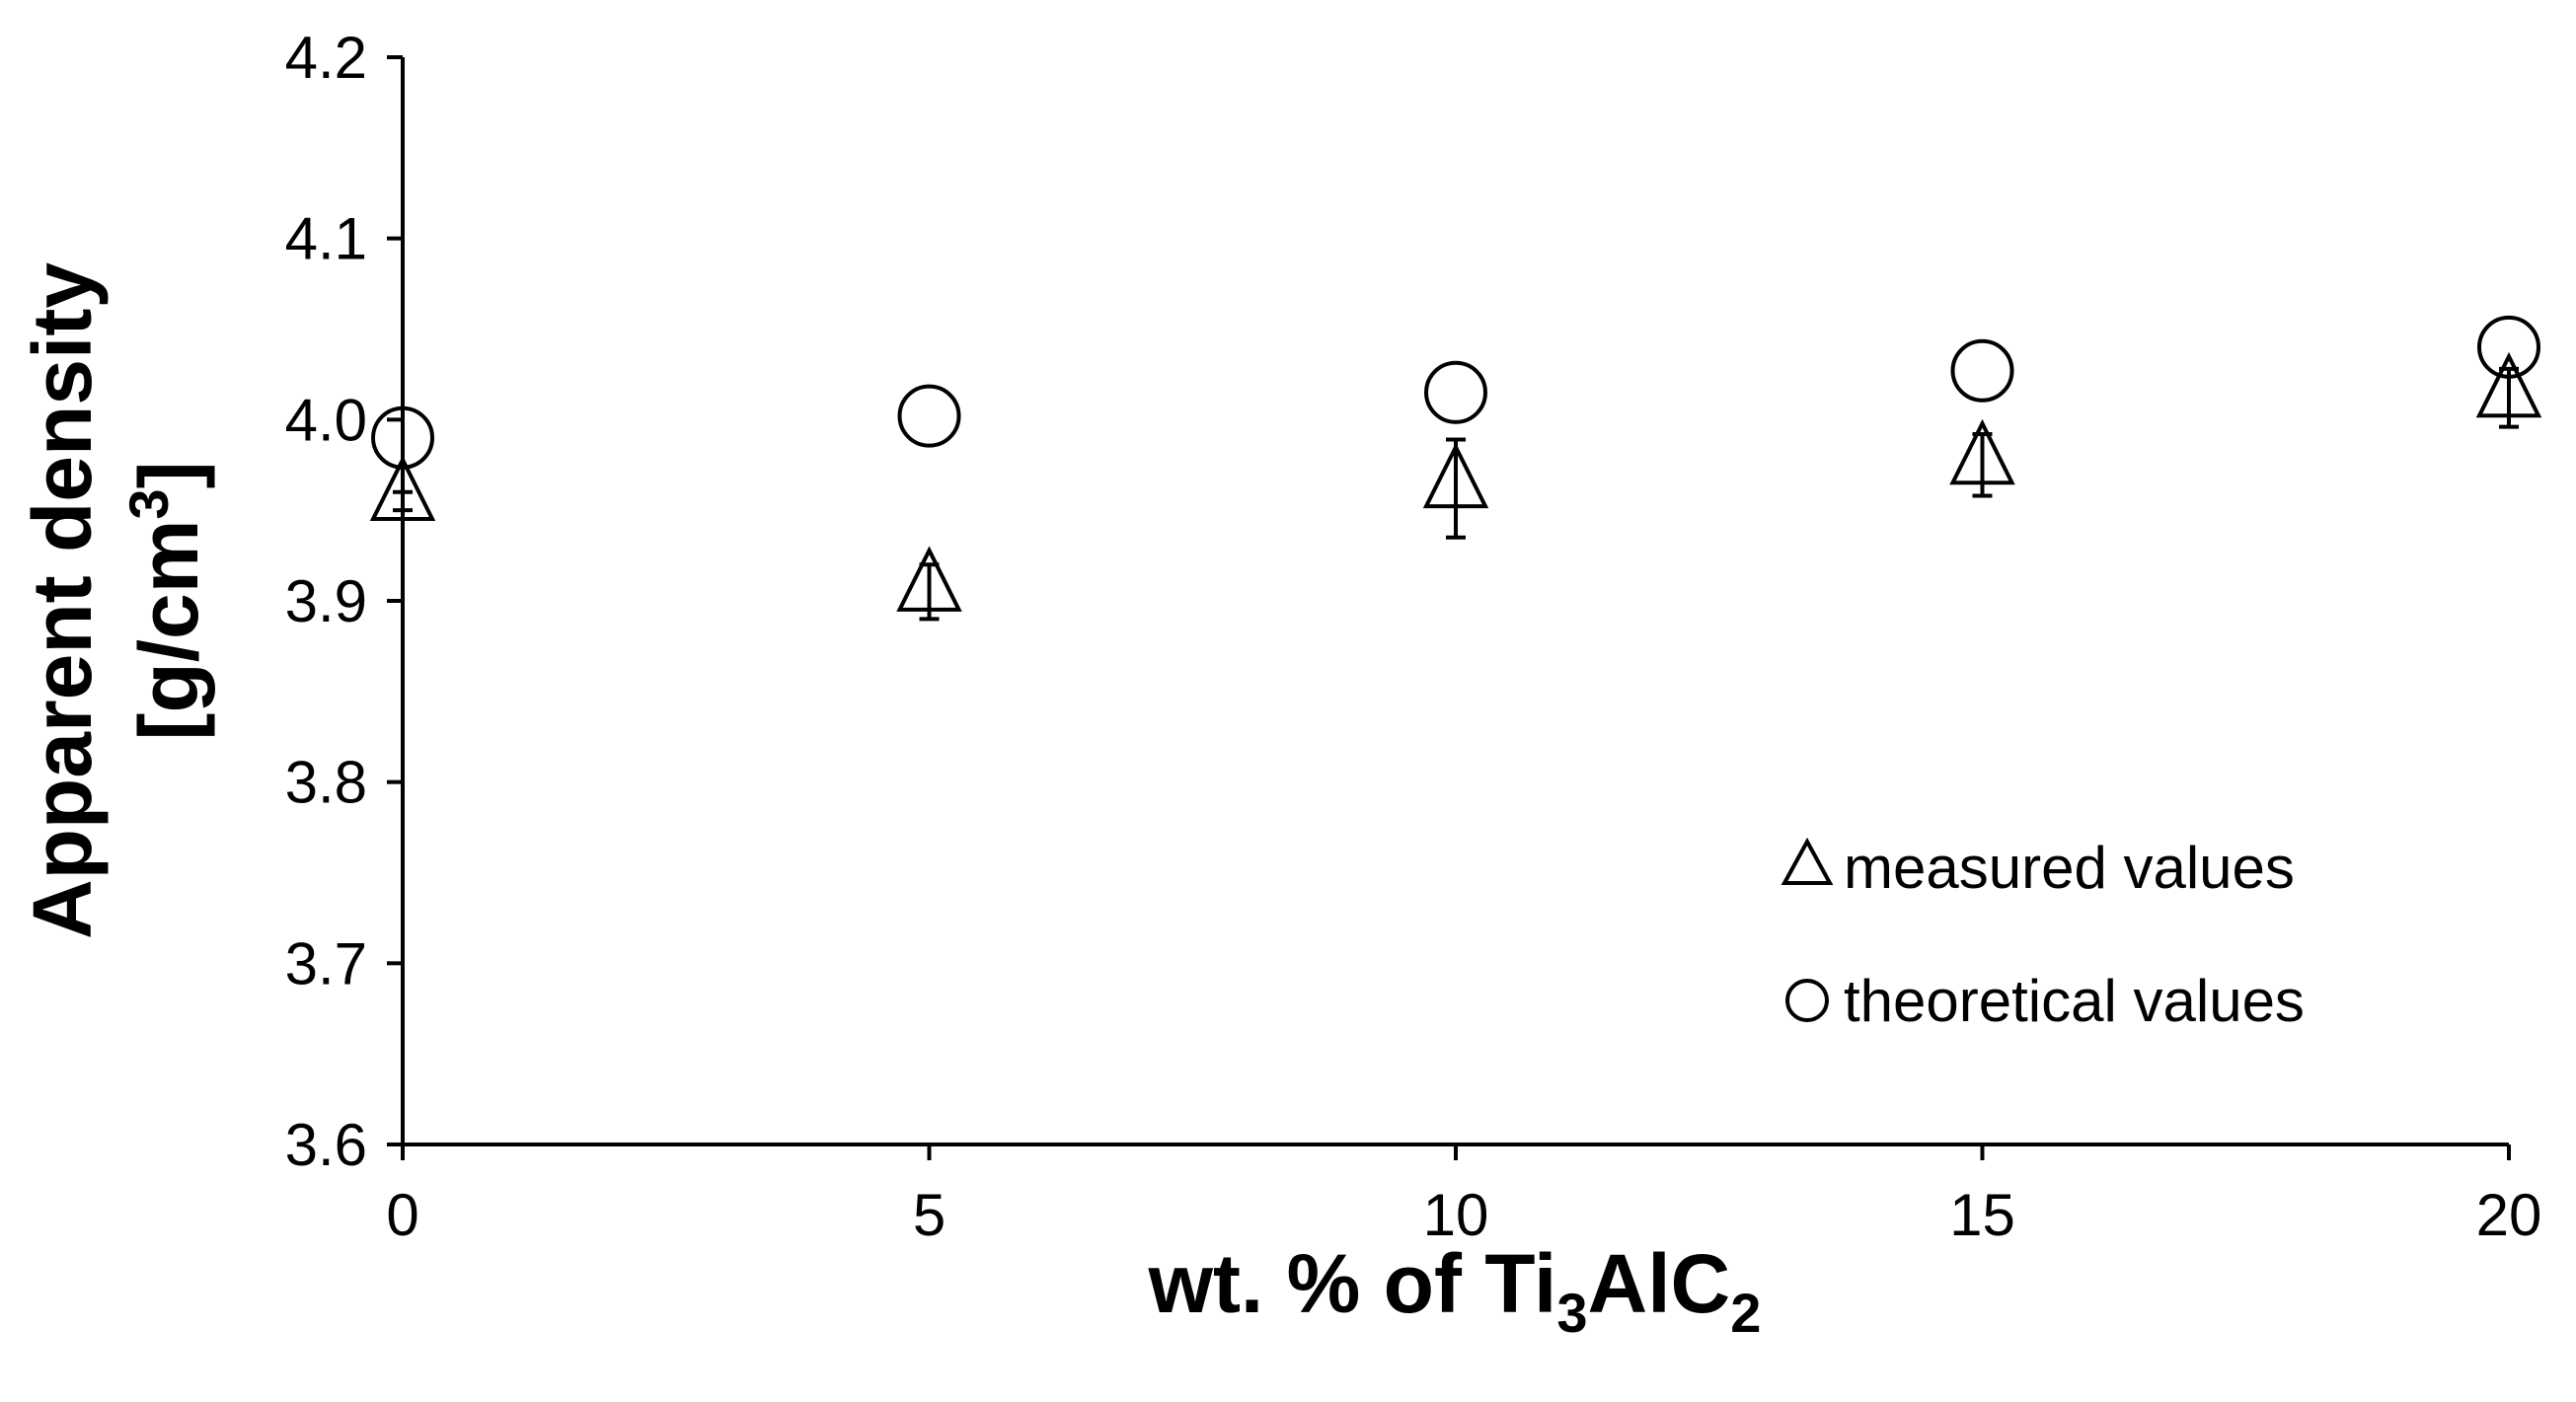 The height and width of the screenshot is (1402, 2576). Describe the element at coordinates (326, 1145) in the screenshot. I see `y-tick-label: 3.6` at that location.